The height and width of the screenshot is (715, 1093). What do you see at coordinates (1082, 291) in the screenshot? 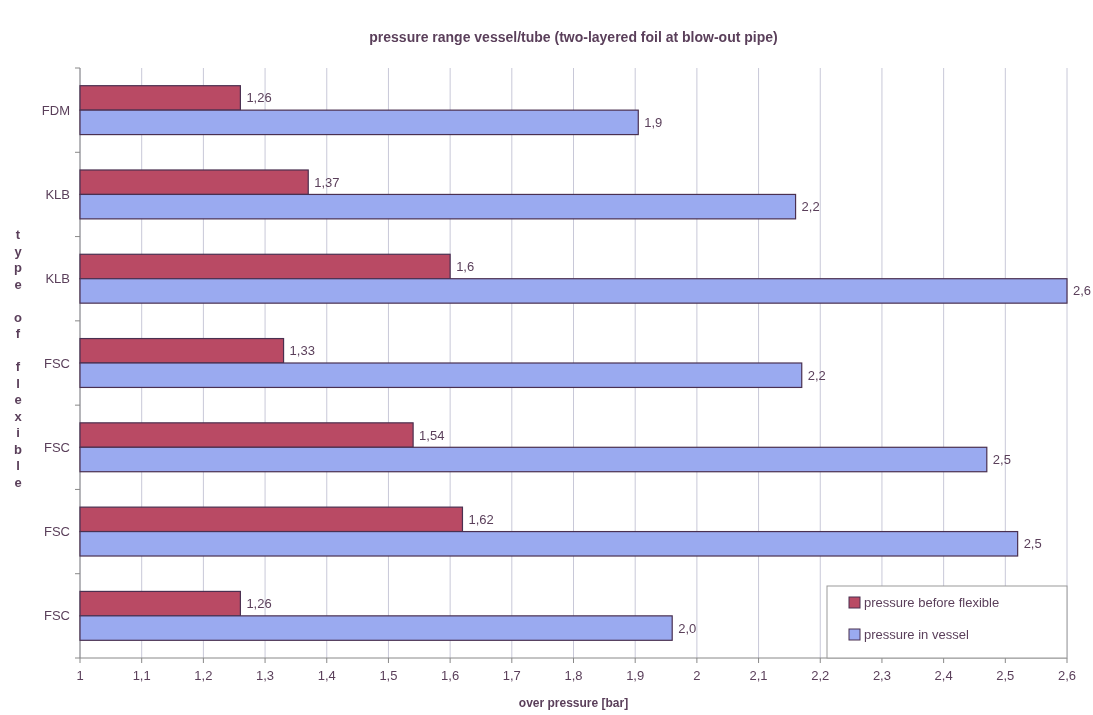
I see `data-label: 2,6` at bounding box center [1082, 291].